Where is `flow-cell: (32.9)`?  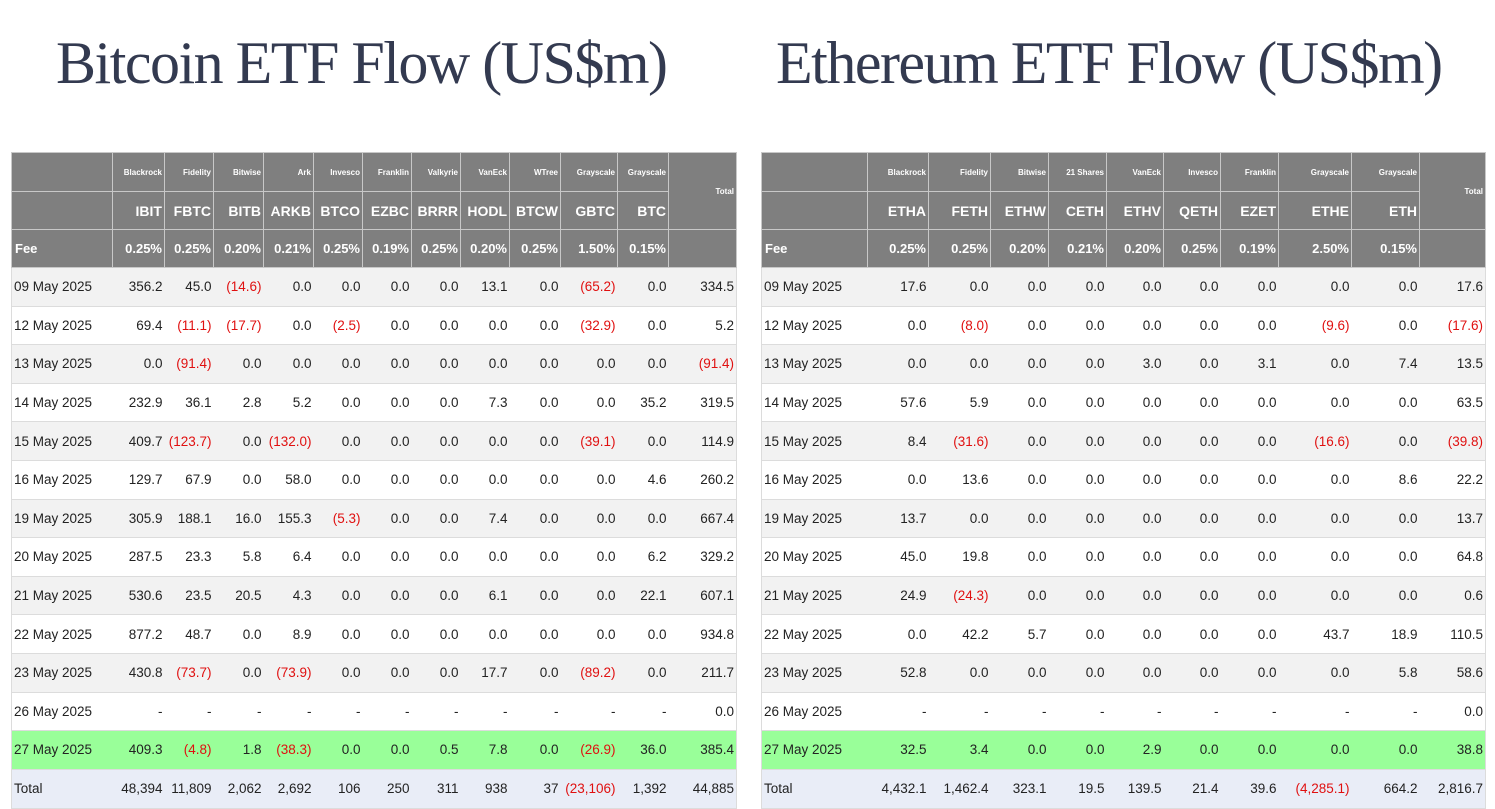
flow-cell: (32.9) is located at coordinates (589, 325).